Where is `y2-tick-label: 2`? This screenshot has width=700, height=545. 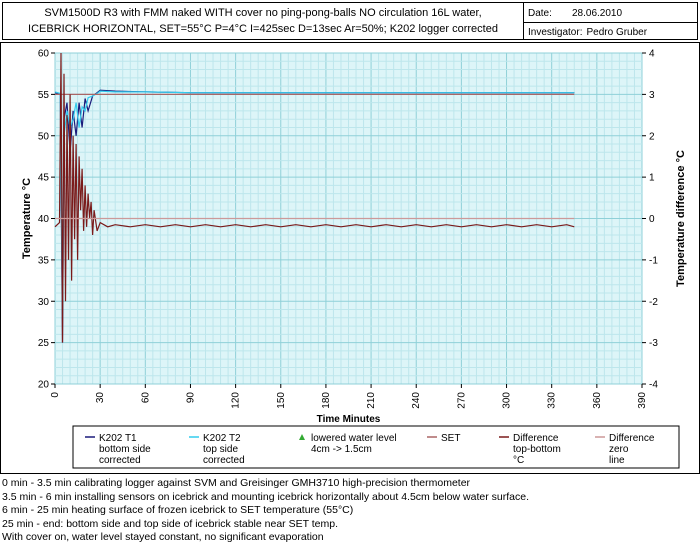
y2-tick-label: 2 is located at coordinates (652, 136).